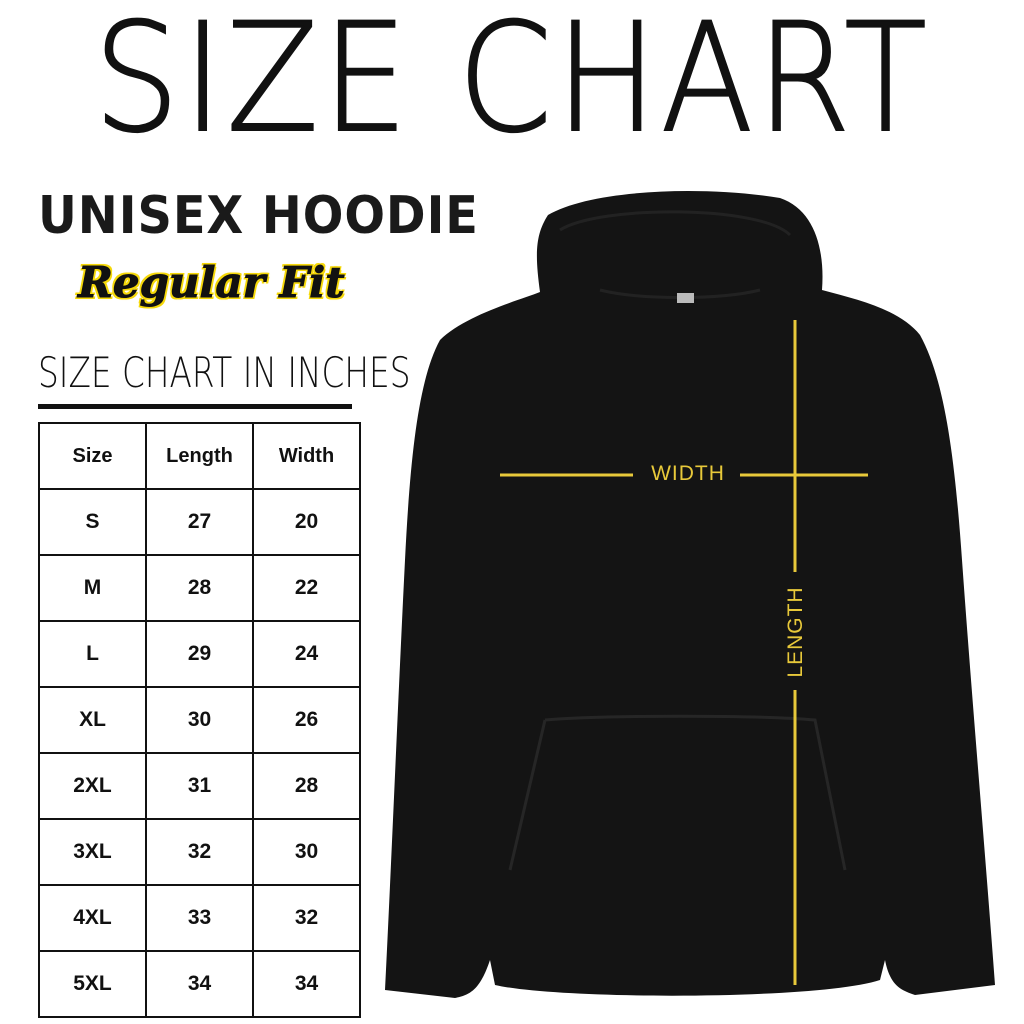 Image resolution: width=1024 pixels, height=1024 pixels. What do you see at coordinates (512, 83) in the screenshot?
I see `page-title: SIZE CHART` at bounding box center [512, 83].